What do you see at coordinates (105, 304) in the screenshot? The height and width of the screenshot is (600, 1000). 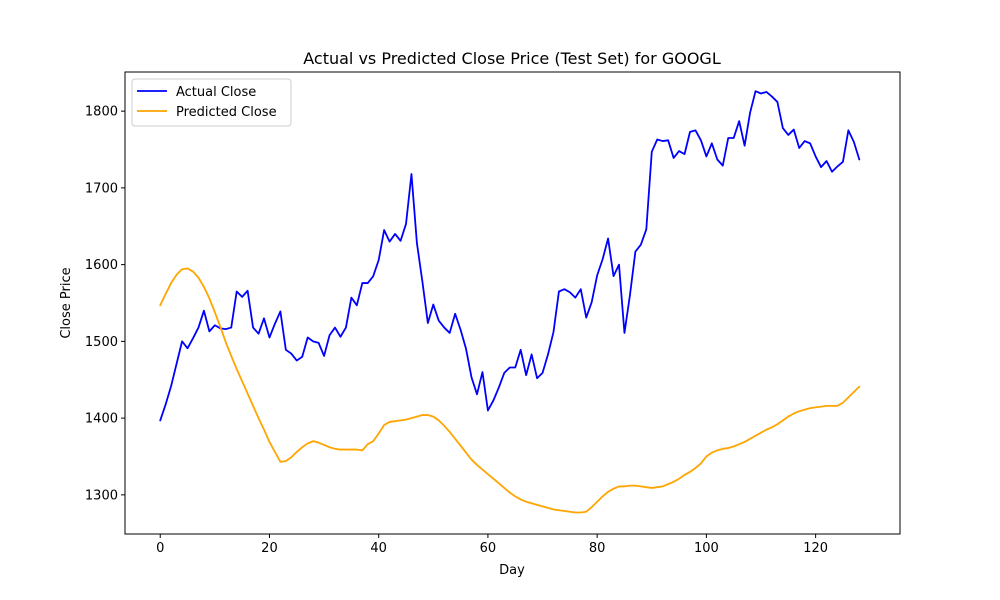 I see `y-axis: 1300 1400 1500 1600 1700 1800` at bounding box center [105, 304].